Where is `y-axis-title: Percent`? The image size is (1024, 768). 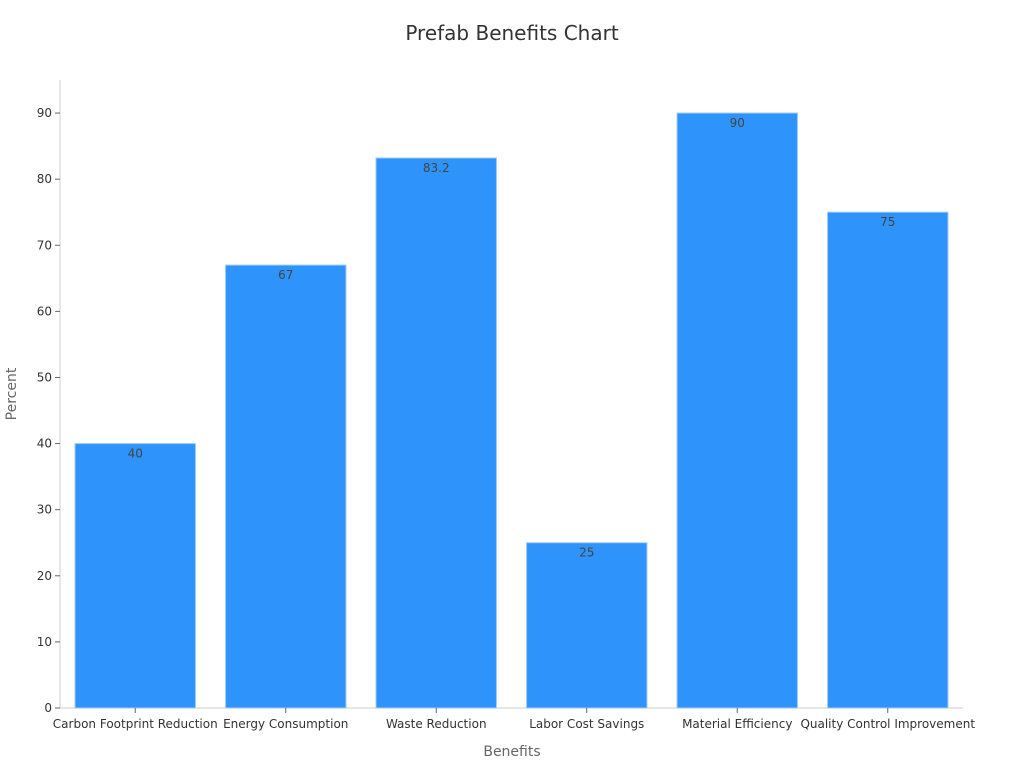 y-axis-title: Percent is located at coordinates (12, 393).